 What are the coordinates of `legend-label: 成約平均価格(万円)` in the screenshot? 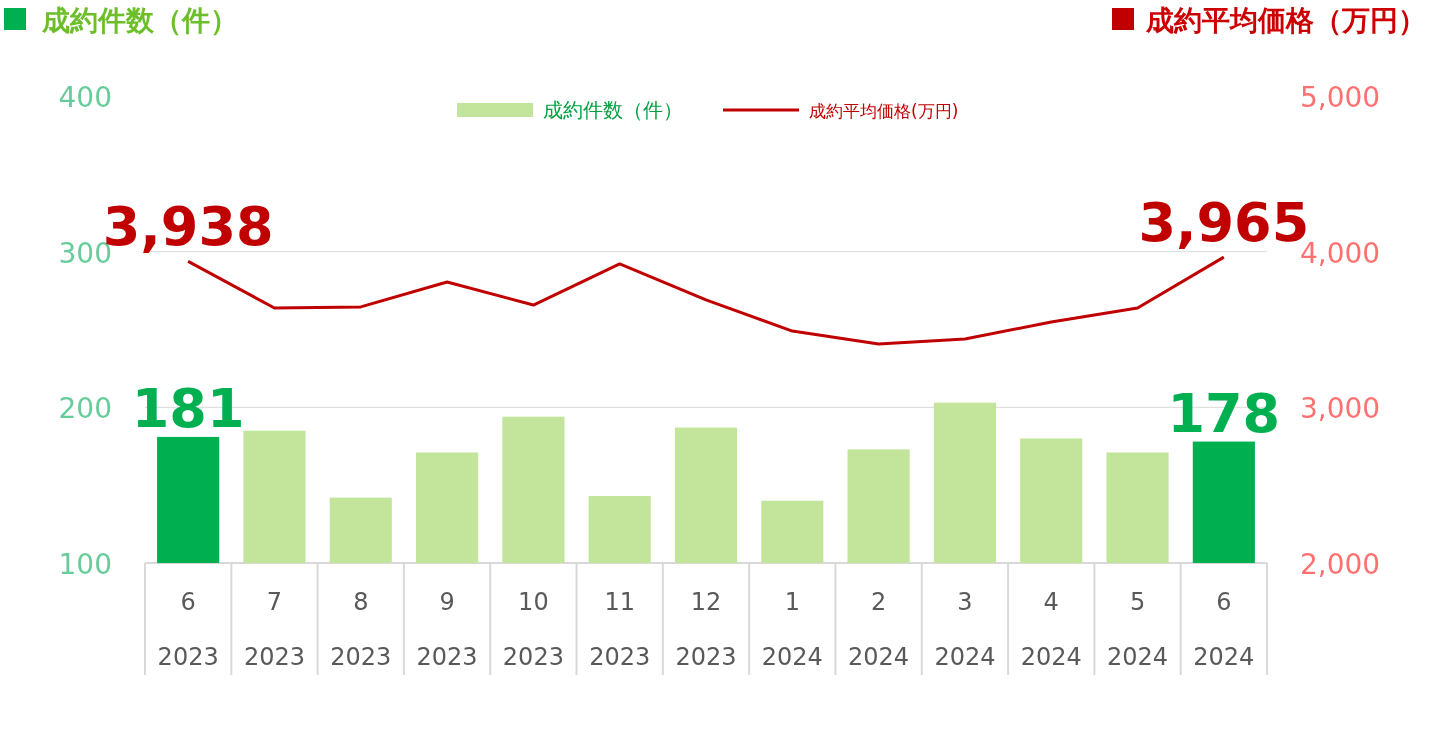 It's located at (884, 111).